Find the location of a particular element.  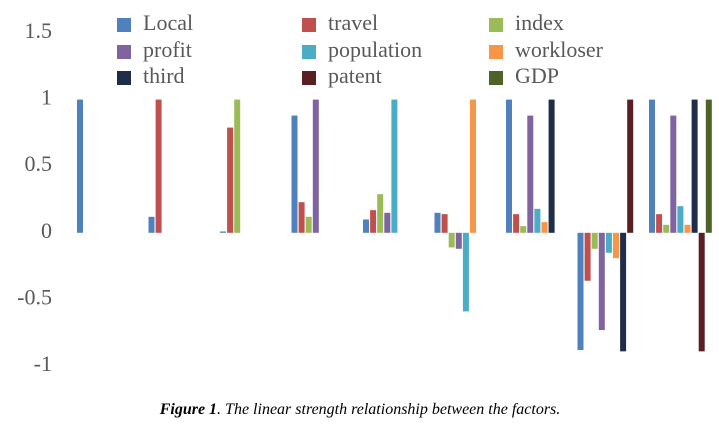

y-tick-label: 1.5 is located at coordinates (39, 30).